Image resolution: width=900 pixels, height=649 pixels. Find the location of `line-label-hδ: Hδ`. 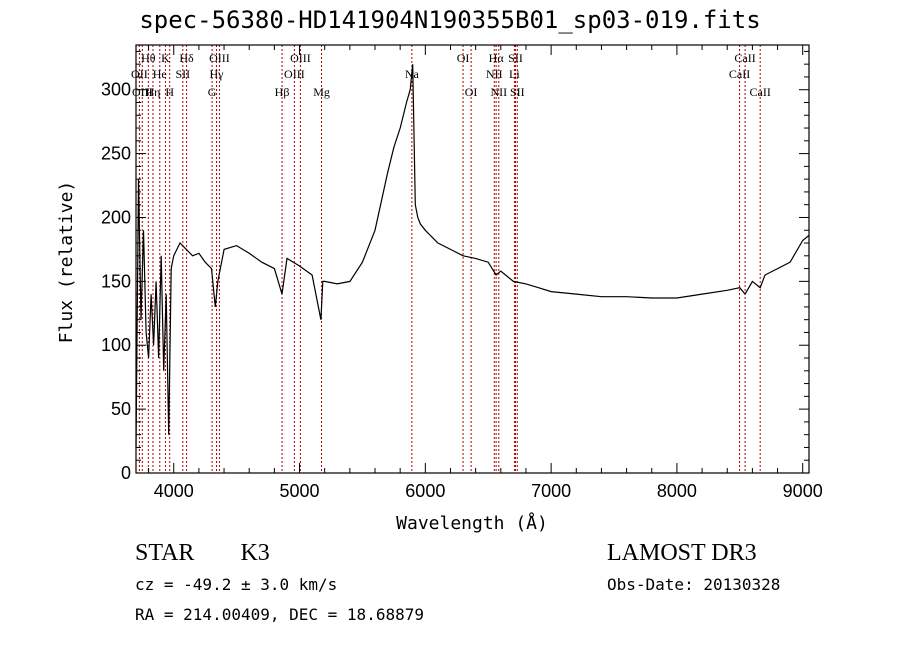

line-label-hδ: Hδ is located at coordinates (186, 58).